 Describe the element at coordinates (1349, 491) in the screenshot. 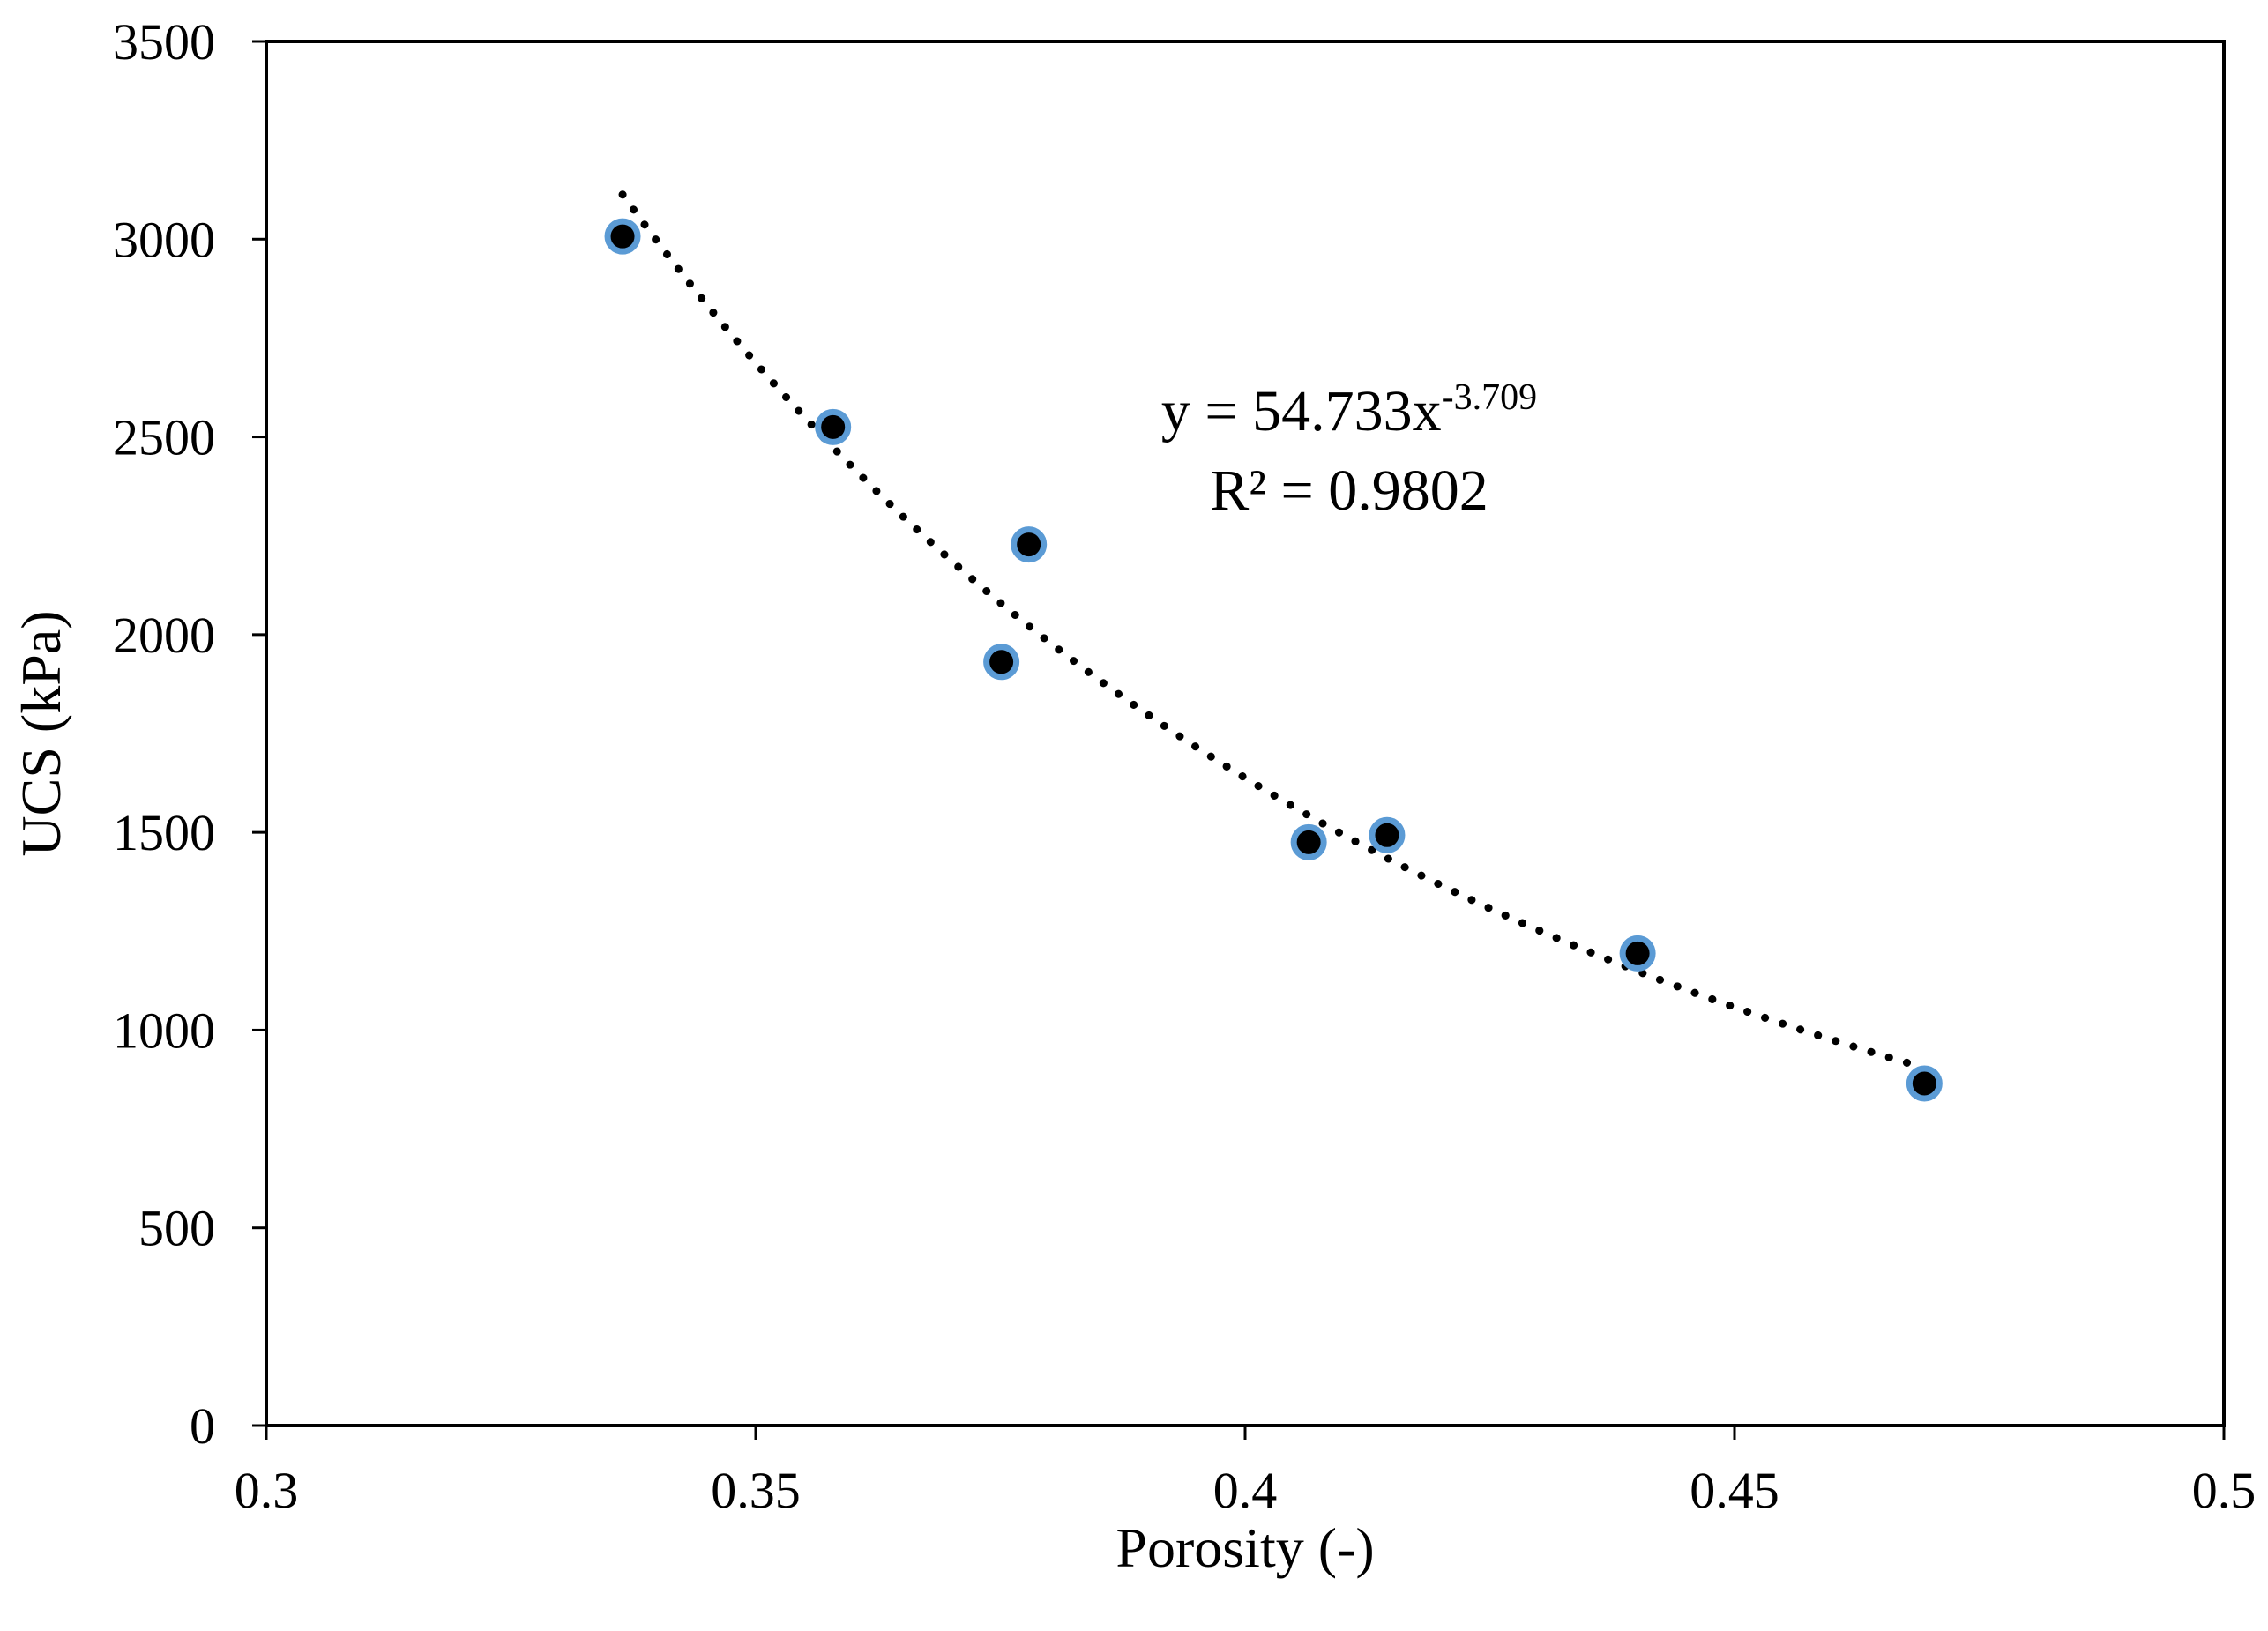

I see `r-squared-label: R² = 0.9802` at that location.